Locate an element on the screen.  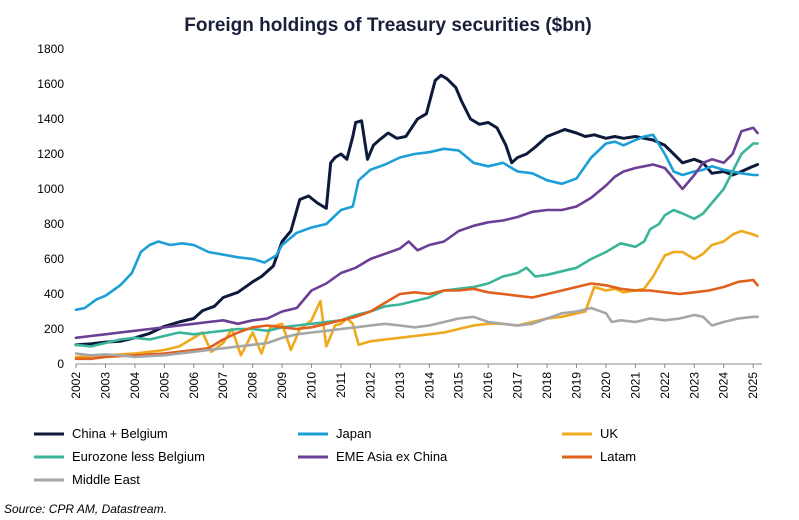
y-tick-label: 1200 is located at coordinates (50, 154).